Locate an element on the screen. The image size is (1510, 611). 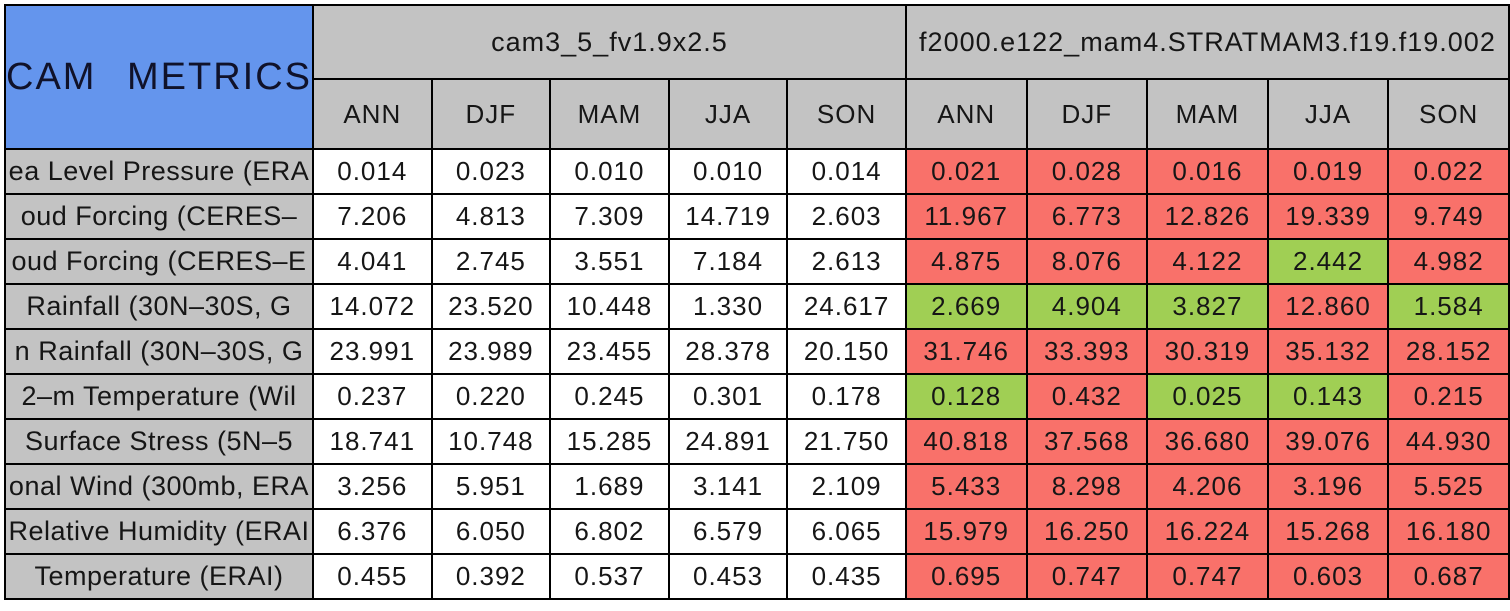
metric-value-cell: 39.076 is located at coordinates (1328, 441).